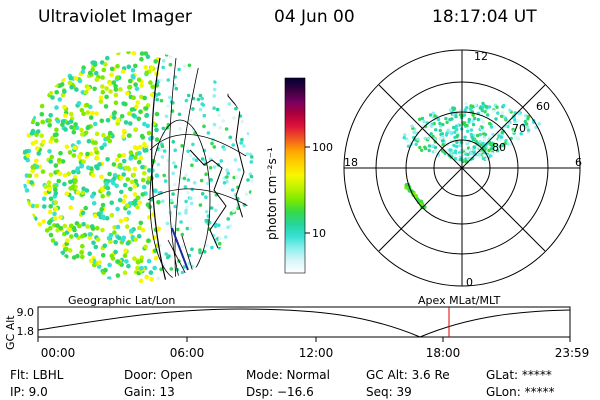 Image resolution: width=600 pixels, height=400 pixels. Describe the element at coordinates (484, 17) in the screenshot. I see `time-label: 18:17:04 UT` at that location.